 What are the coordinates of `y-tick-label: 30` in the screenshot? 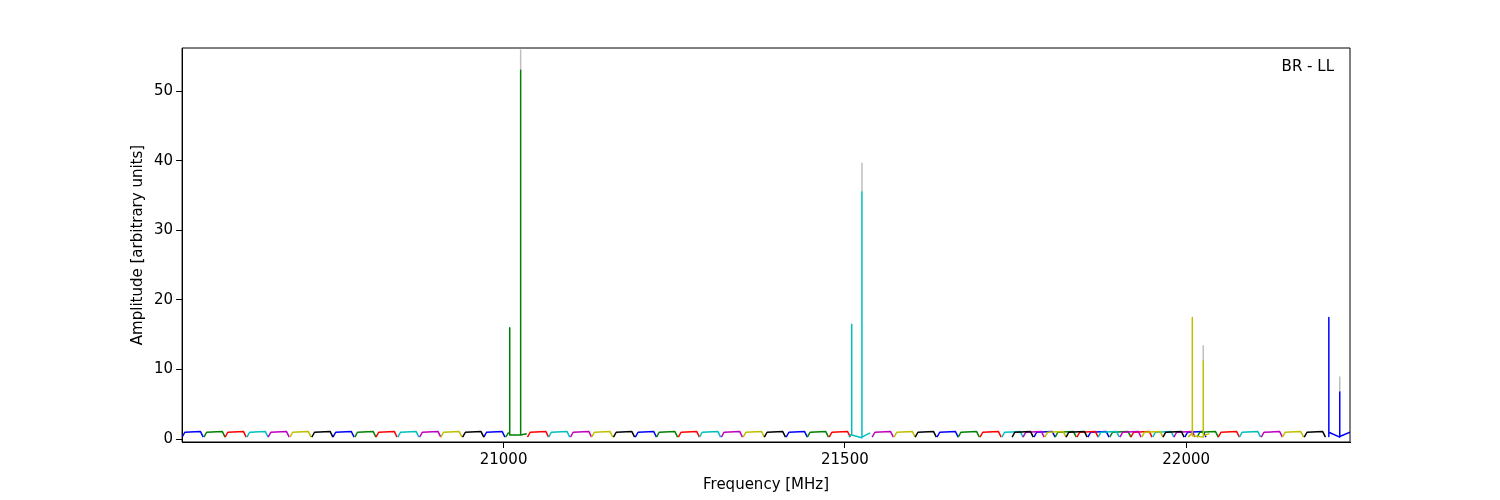 It's located at (163, 229).